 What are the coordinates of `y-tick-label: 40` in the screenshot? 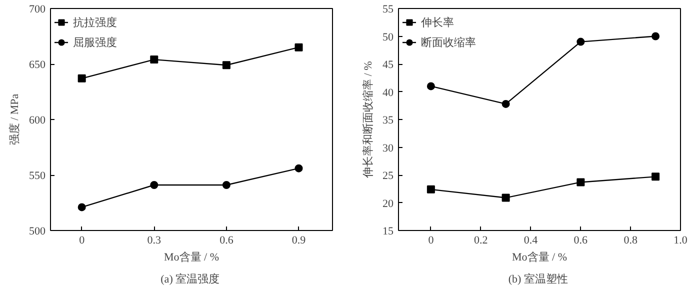 It's located at (388, 92).